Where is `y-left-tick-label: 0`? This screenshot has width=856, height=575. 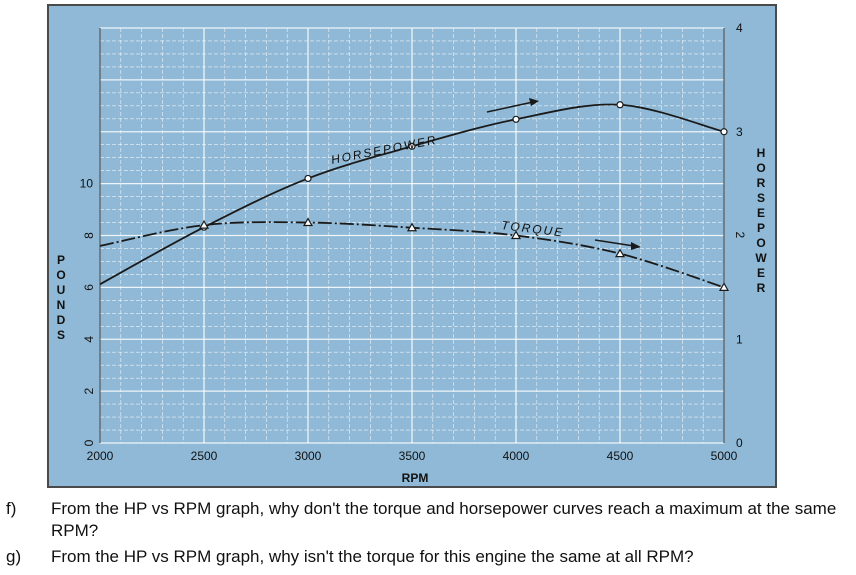 y-left-tick-label: 0 is located at coordinates (89, 442).